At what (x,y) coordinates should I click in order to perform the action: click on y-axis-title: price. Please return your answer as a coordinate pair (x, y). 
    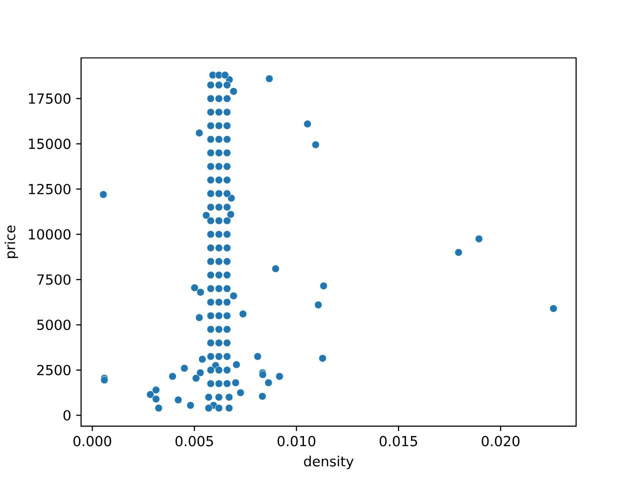
    Looking at the image, I should click on (11, 242).